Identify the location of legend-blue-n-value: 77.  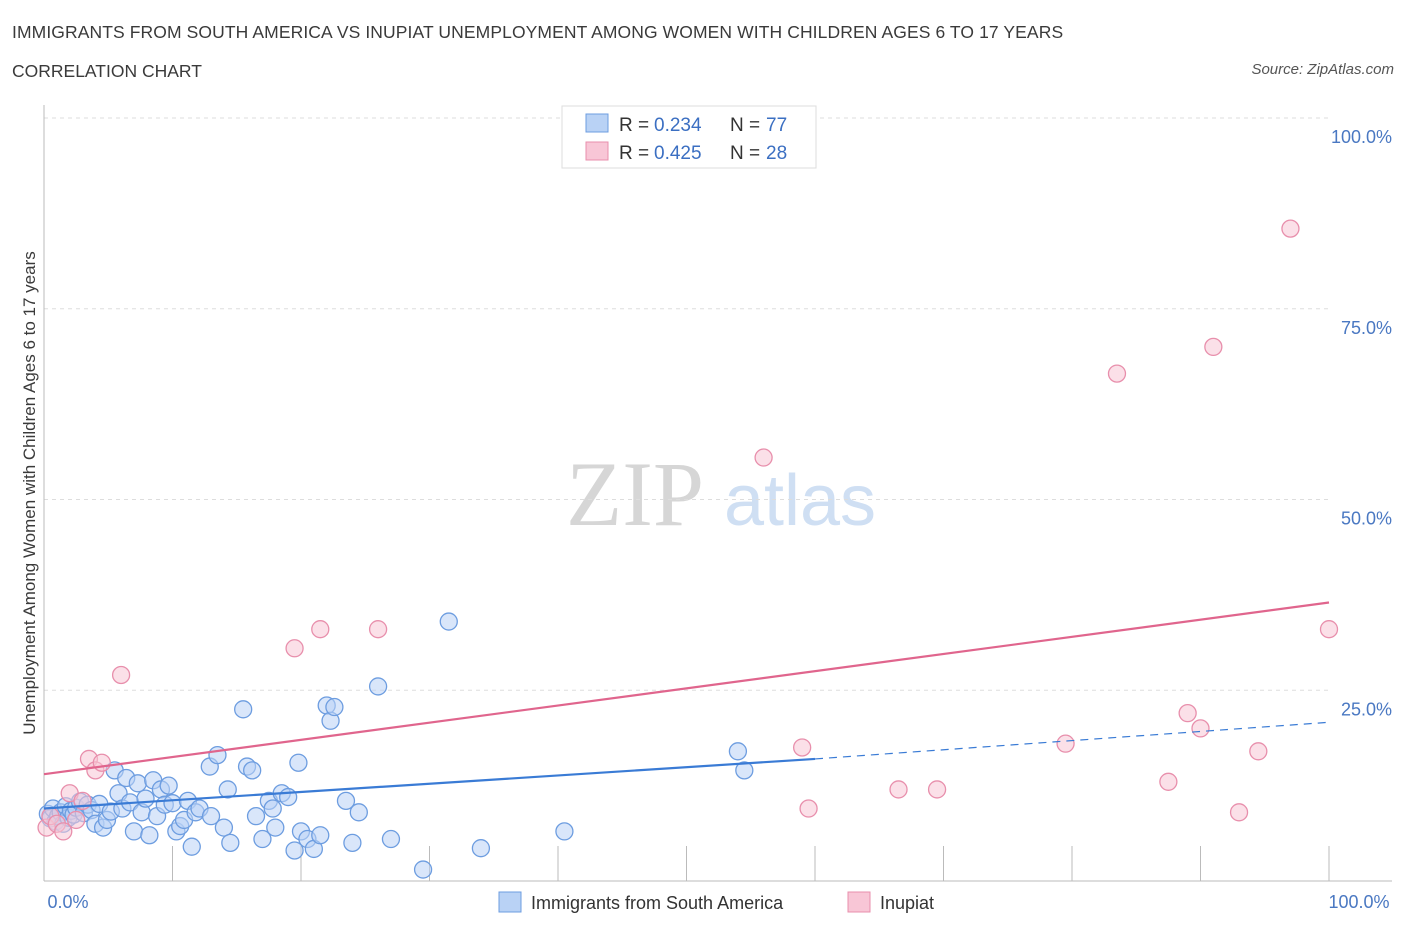
(776, 125).